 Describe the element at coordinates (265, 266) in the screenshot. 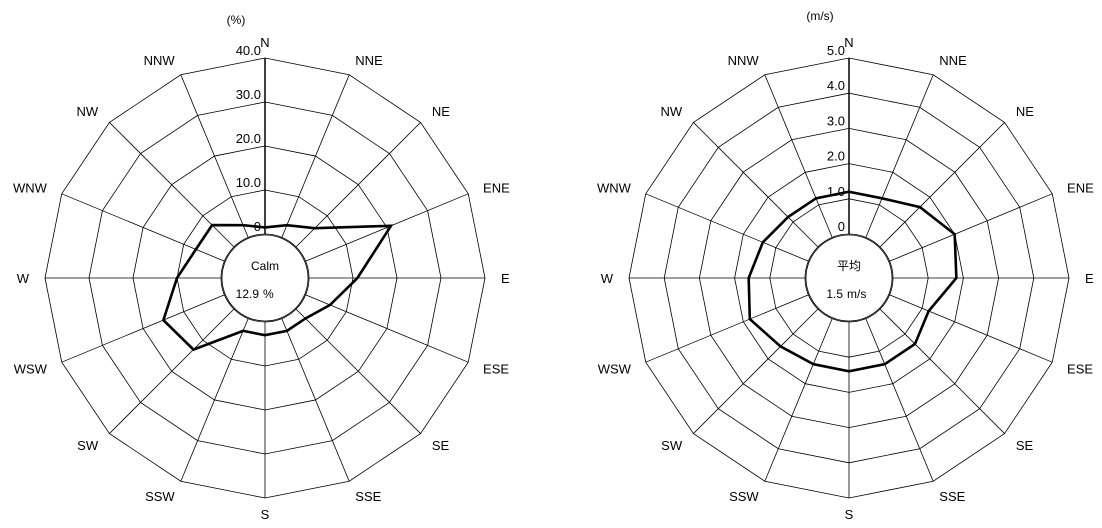

I see `center-title: Calm` at that location.